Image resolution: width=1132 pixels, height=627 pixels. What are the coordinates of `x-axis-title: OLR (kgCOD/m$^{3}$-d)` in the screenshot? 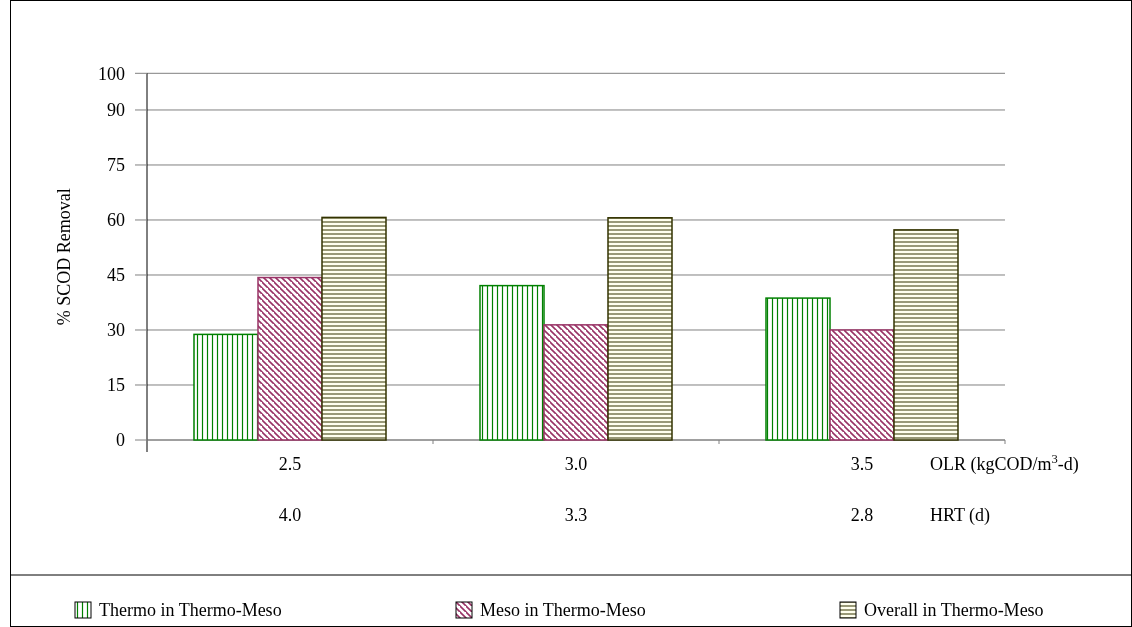 It's located at (1004, 463).